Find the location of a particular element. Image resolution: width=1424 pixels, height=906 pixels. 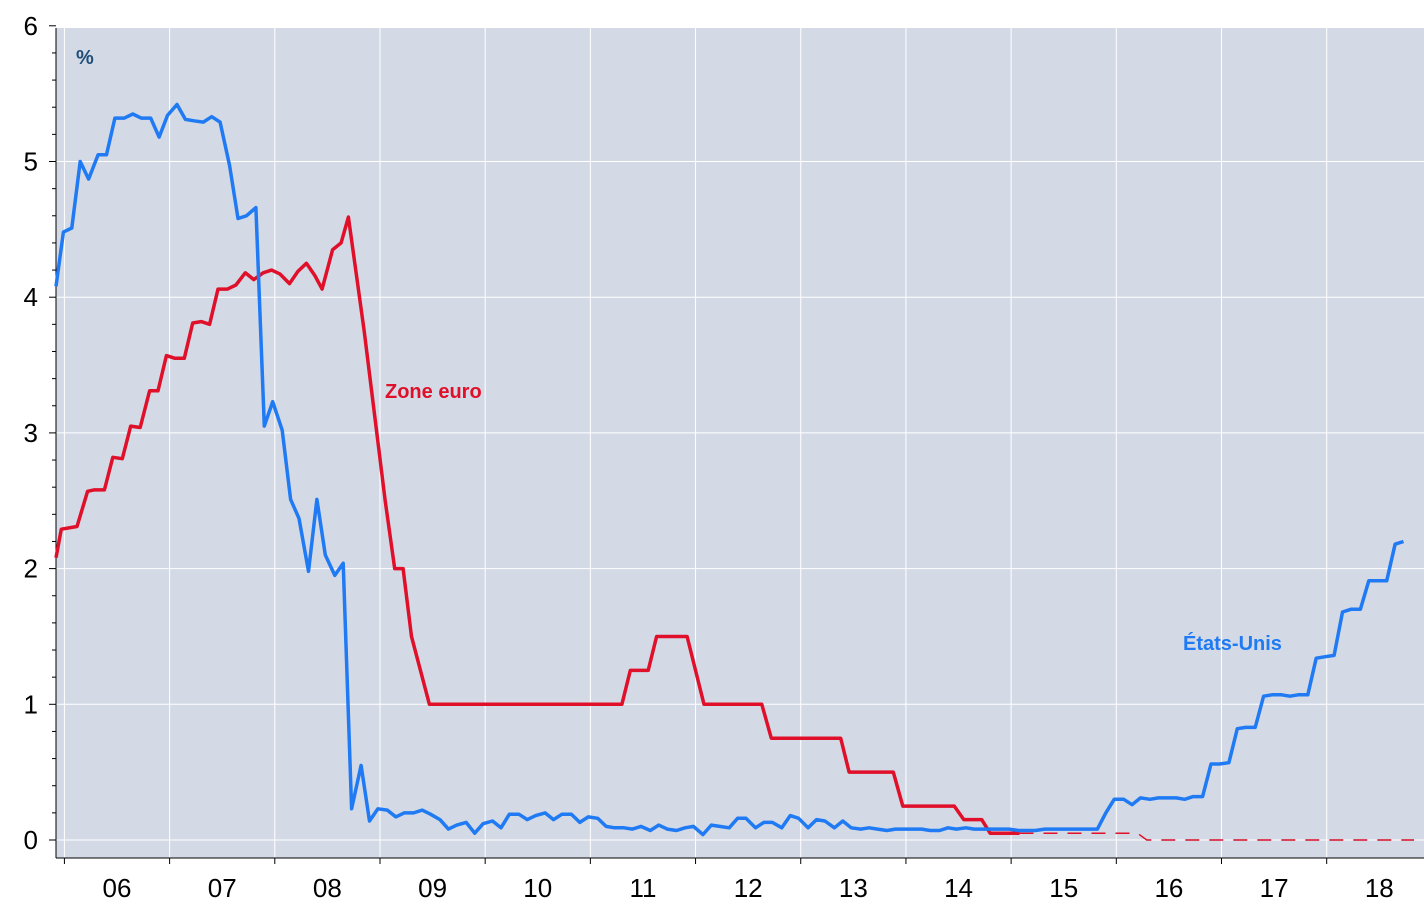

y-tick-label: 5 is located at coordinates (31, 162).